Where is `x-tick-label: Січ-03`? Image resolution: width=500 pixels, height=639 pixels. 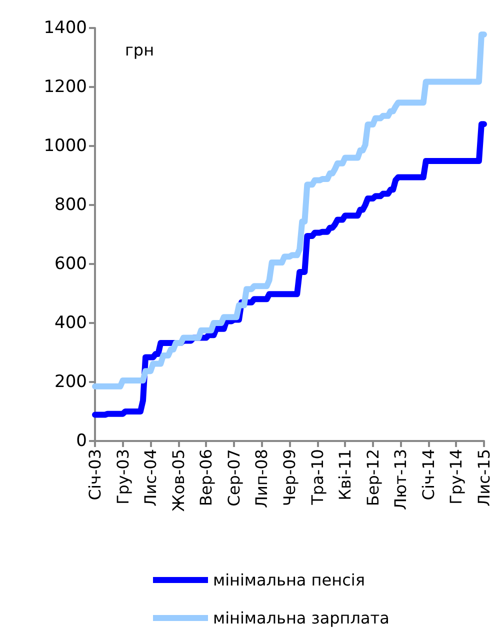 x-tick-label: Січ-03 is located at coordinates (95, 474).